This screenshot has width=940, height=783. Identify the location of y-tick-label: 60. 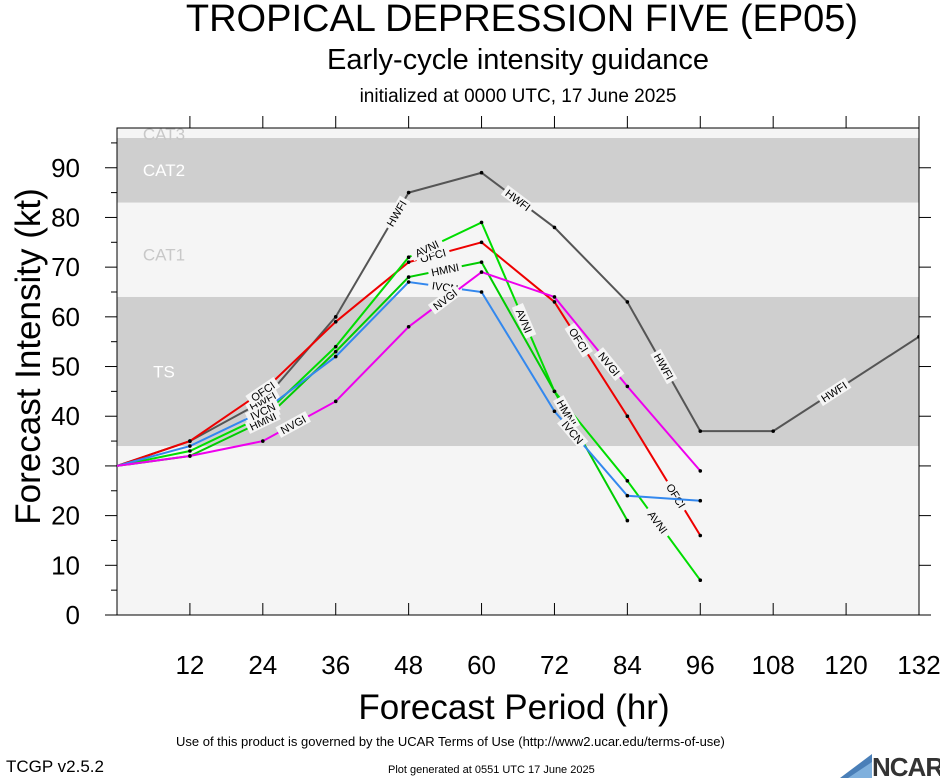
(65, 317).